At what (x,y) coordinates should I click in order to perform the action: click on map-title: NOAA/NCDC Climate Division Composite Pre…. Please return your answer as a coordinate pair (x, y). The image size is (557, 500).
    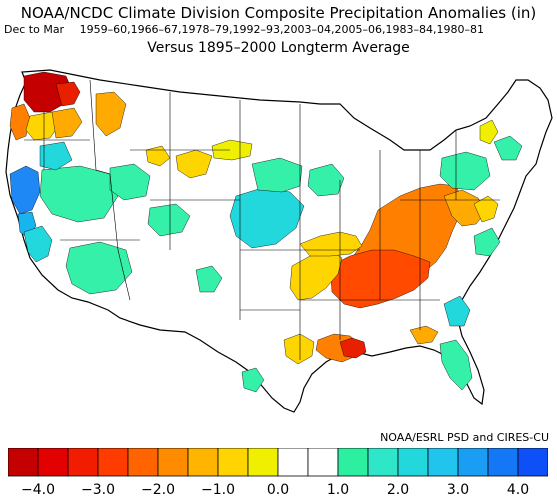
    Looking at the image, I should click on (278, 13).